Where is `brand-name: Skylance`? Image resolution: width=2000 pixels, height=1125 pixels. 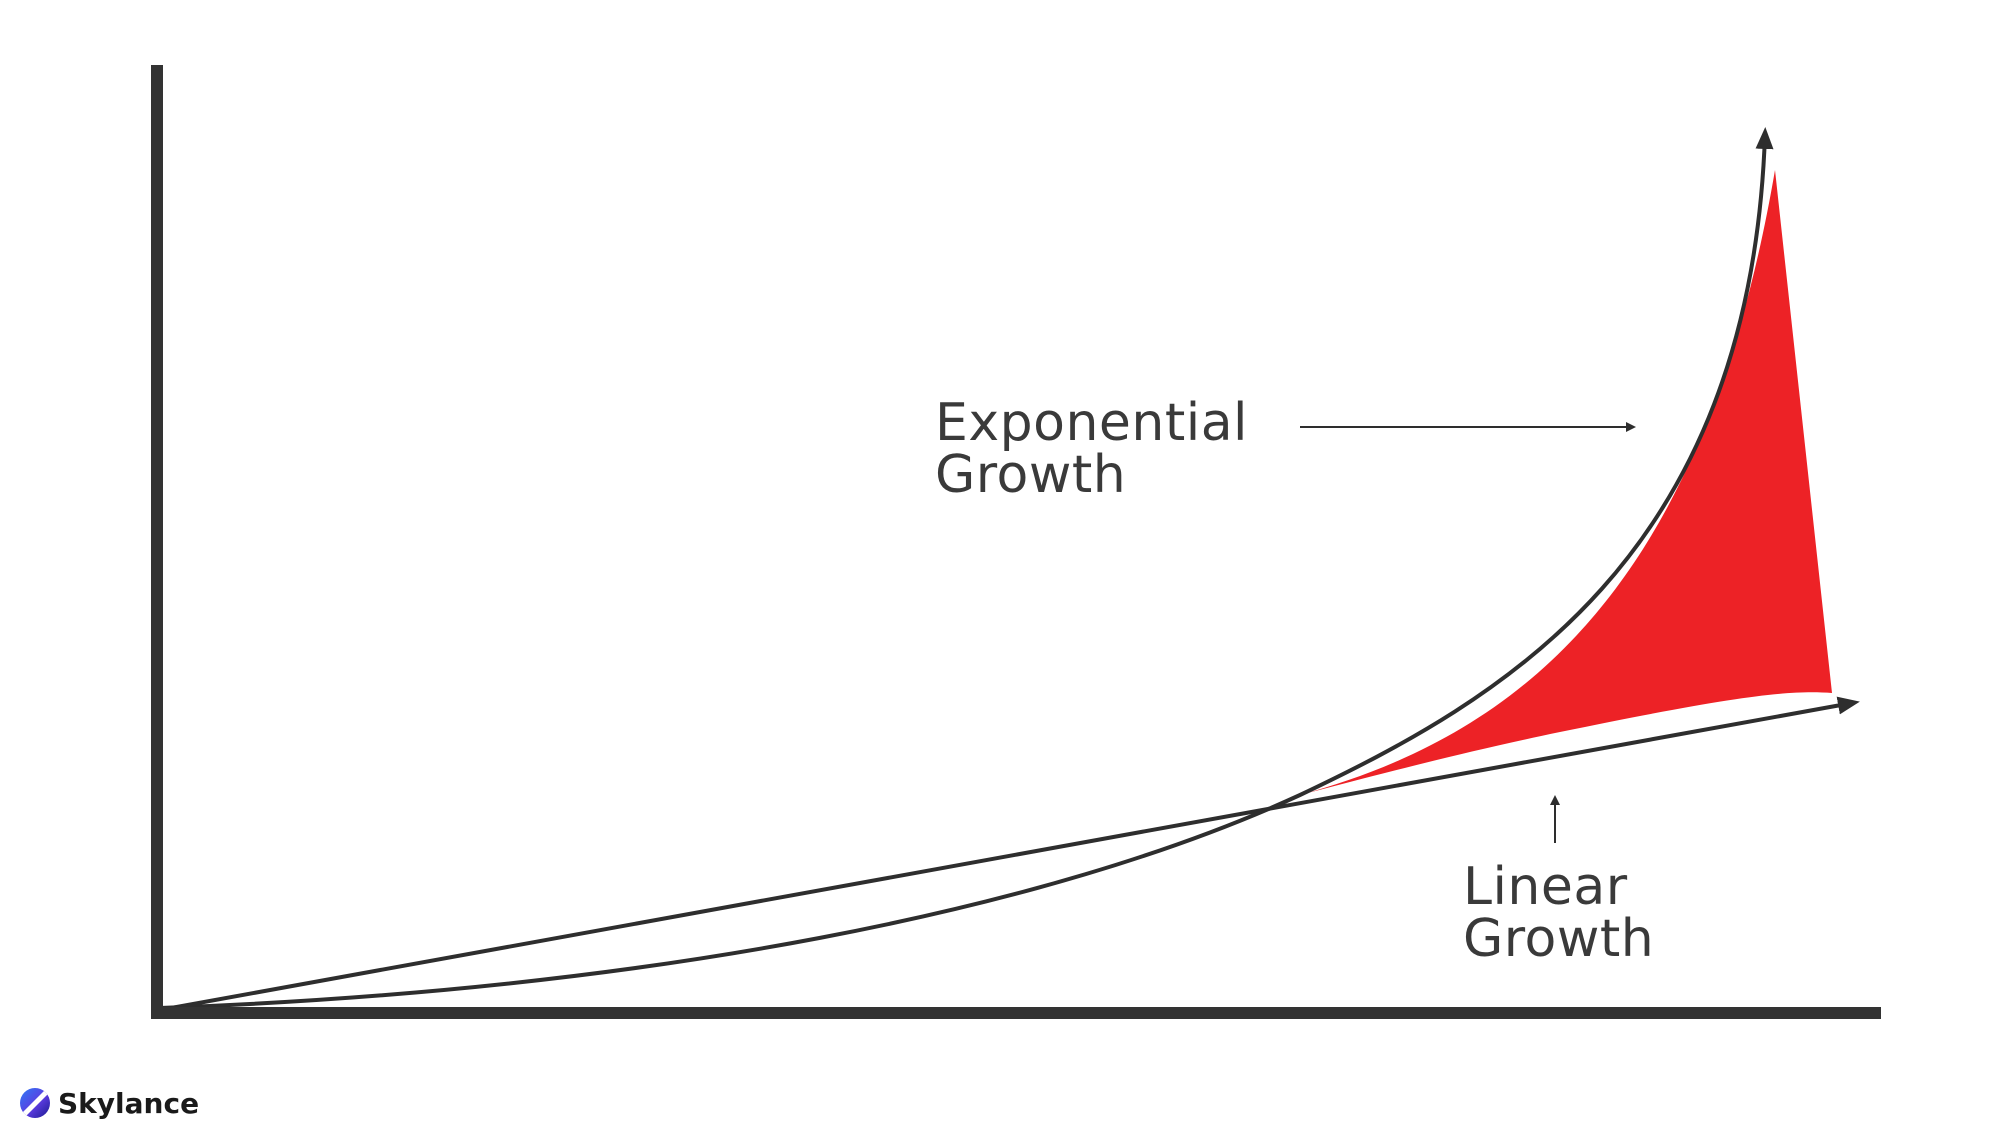 brand-name: Skylance is located at coordinates (129, 1103).